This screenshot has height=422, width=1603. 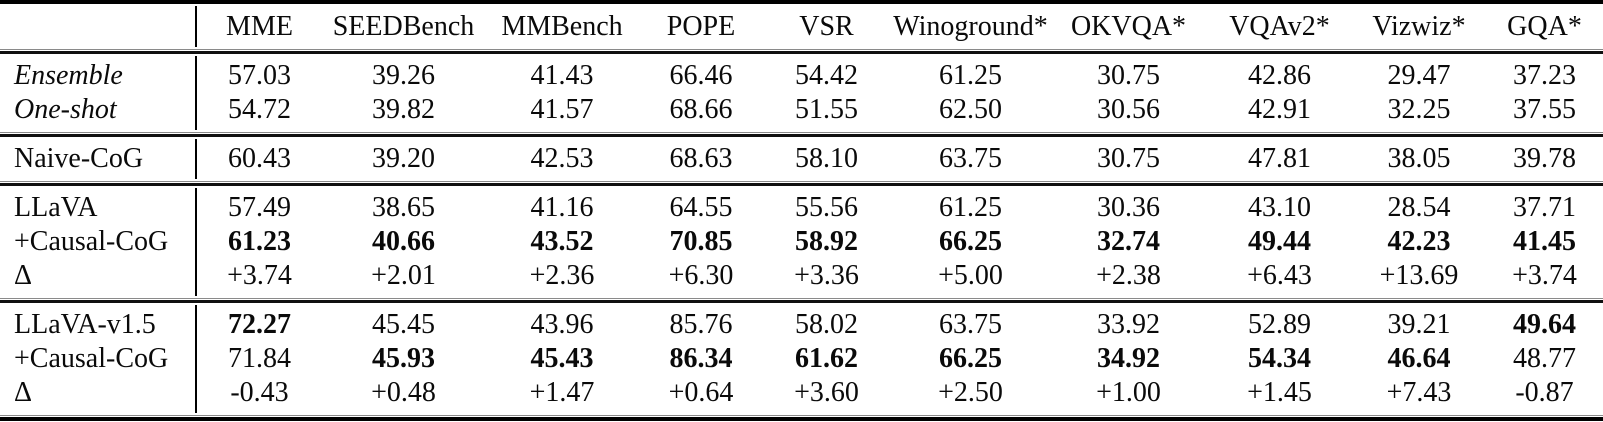 I want to click on row-label: One-shot, so click(x=65, y=109).